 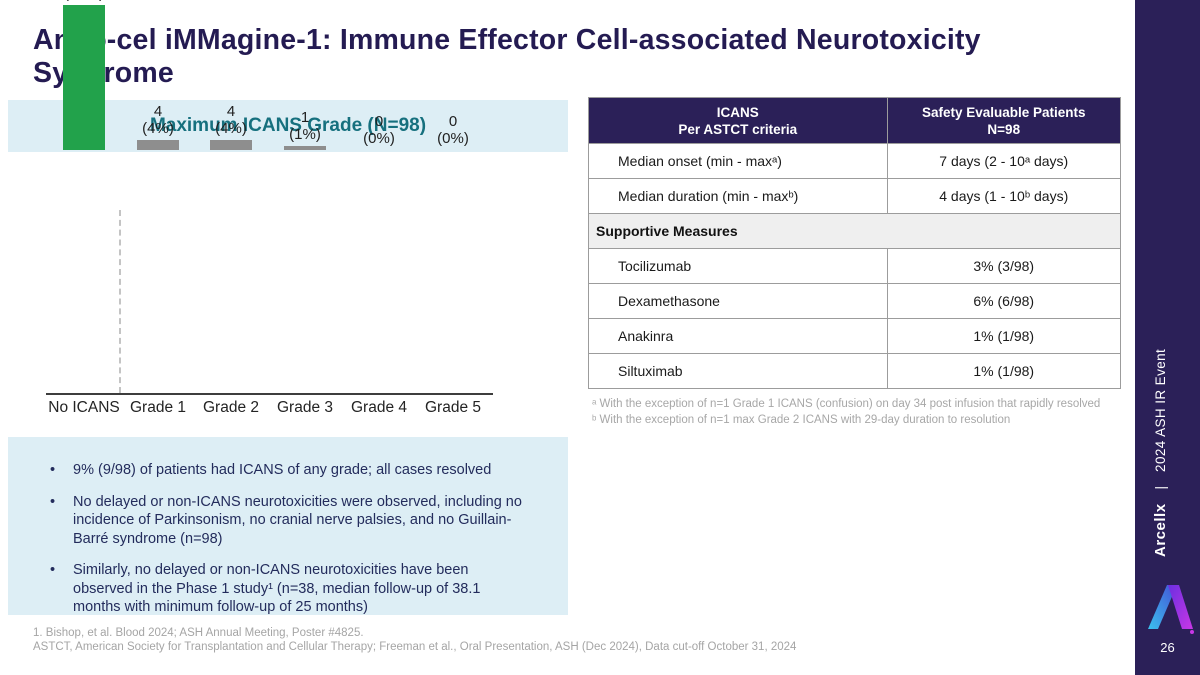 I want to click on section-label: Supportive Measures, so click(x=854, y=231).